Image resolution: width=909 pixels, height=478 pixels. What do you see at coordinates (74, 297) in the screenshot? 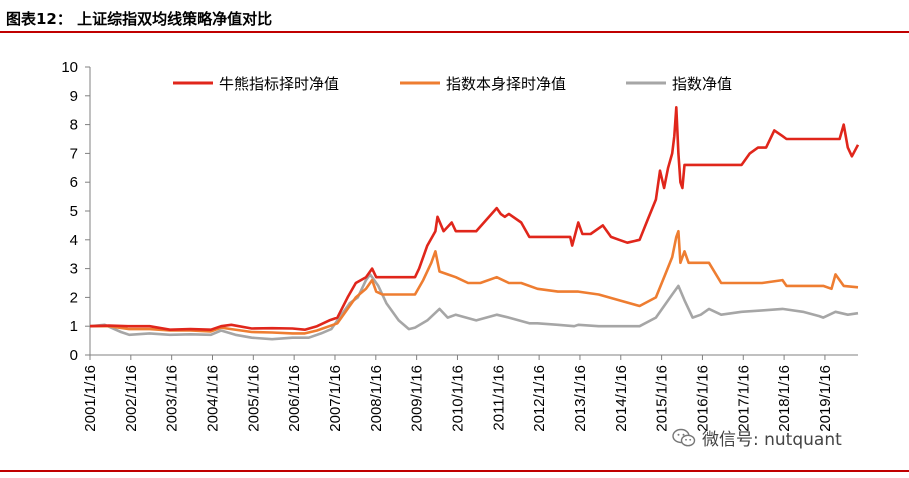
I see `y-tick-label: 2` at bounding box center [74, 297].